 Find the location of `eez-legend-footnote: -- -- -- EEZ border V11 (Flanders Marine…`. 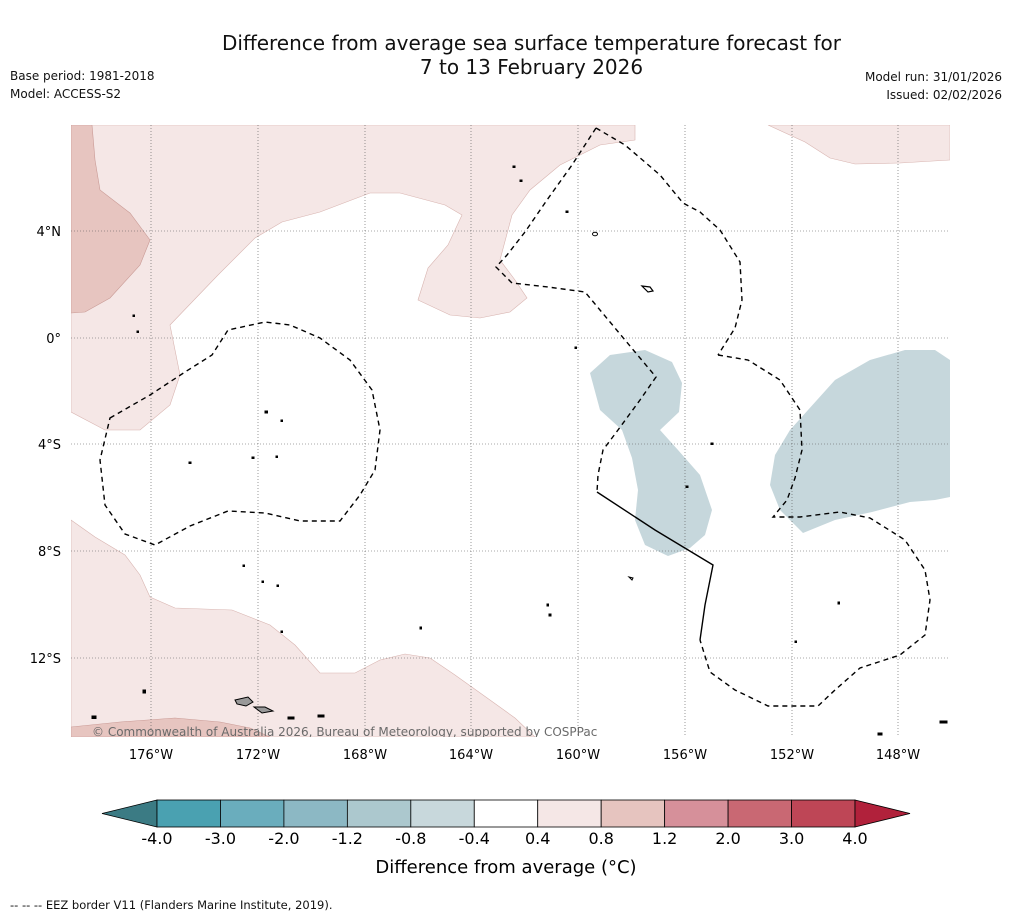

eez-legend-footnote: -- -- -- EEZ border V11 (Flanders Marine… is located at coordinates (171, 905).